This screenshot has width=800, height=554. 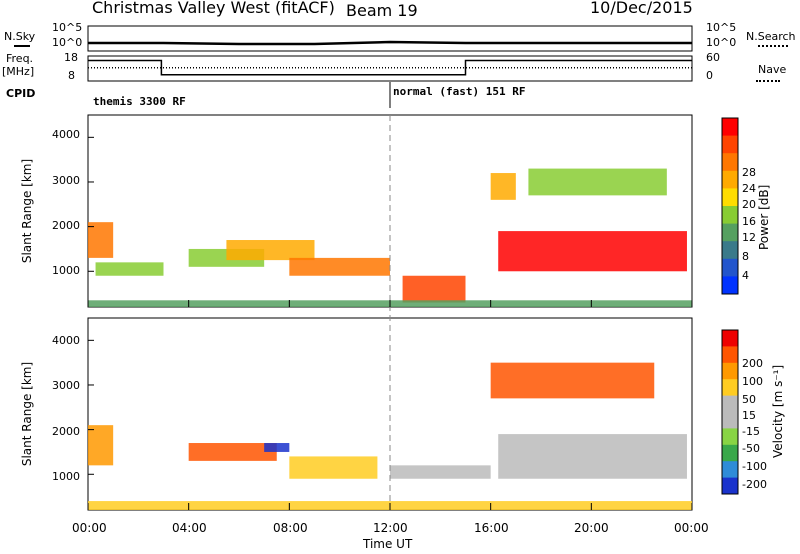 What do you see at coordinates (382, 10) in the screenshot?
I see `beam-label: Beam 19` at bounding box center [382, 10].